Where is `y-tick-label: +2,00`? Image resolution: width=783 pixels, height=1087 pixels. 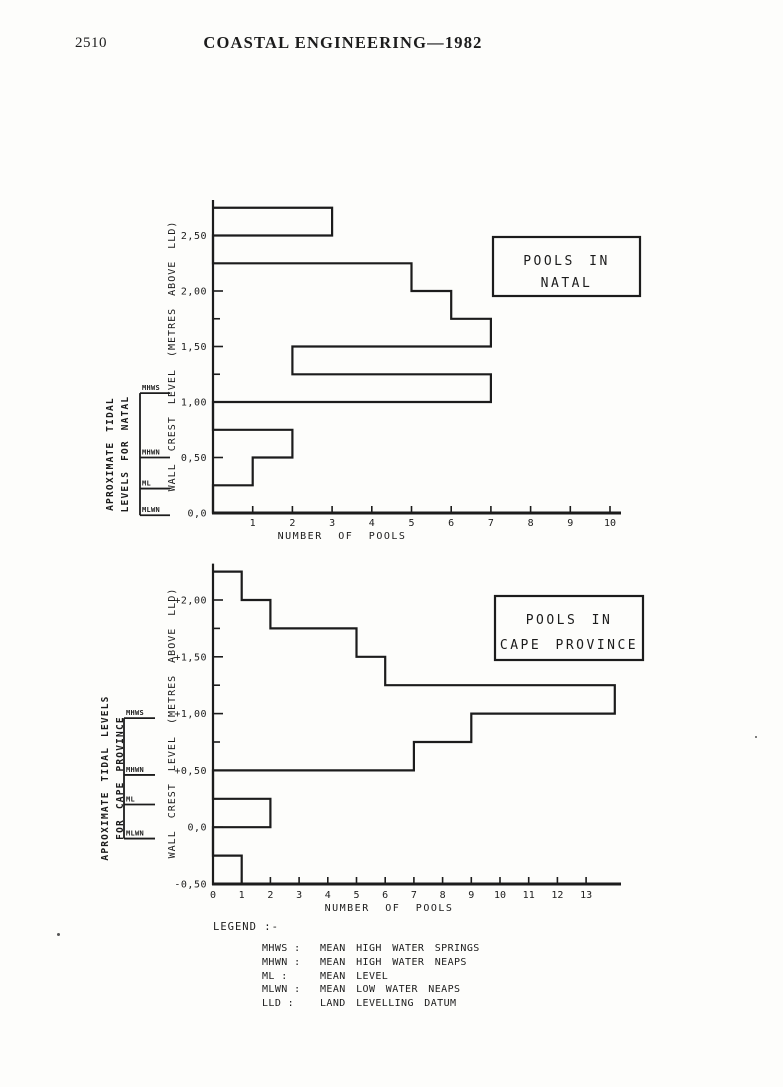 y-tick-label: +2,00 is located at coordinates (190, 601).